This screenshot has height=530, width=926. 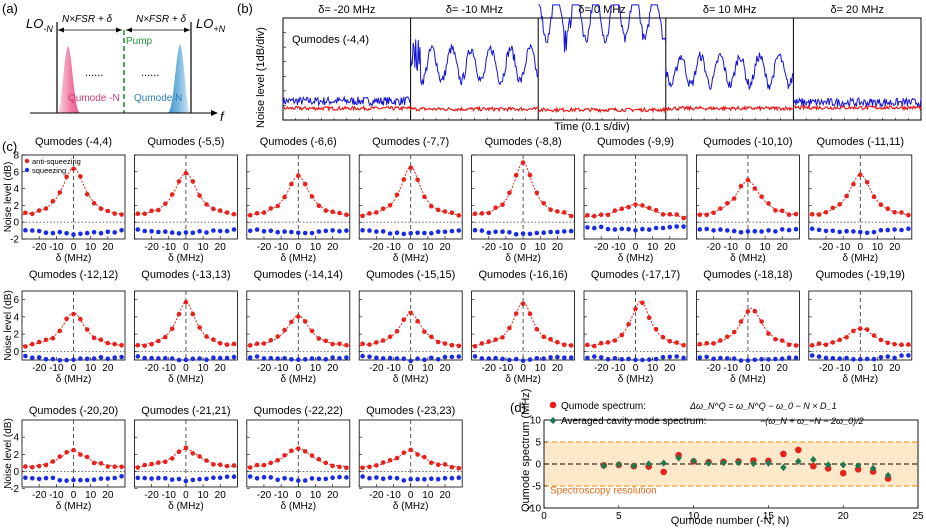 What do you see at coordinates (538, 465) in the screenshot?
I see `y-tick-label: 0` at bounding box center [538, 465].